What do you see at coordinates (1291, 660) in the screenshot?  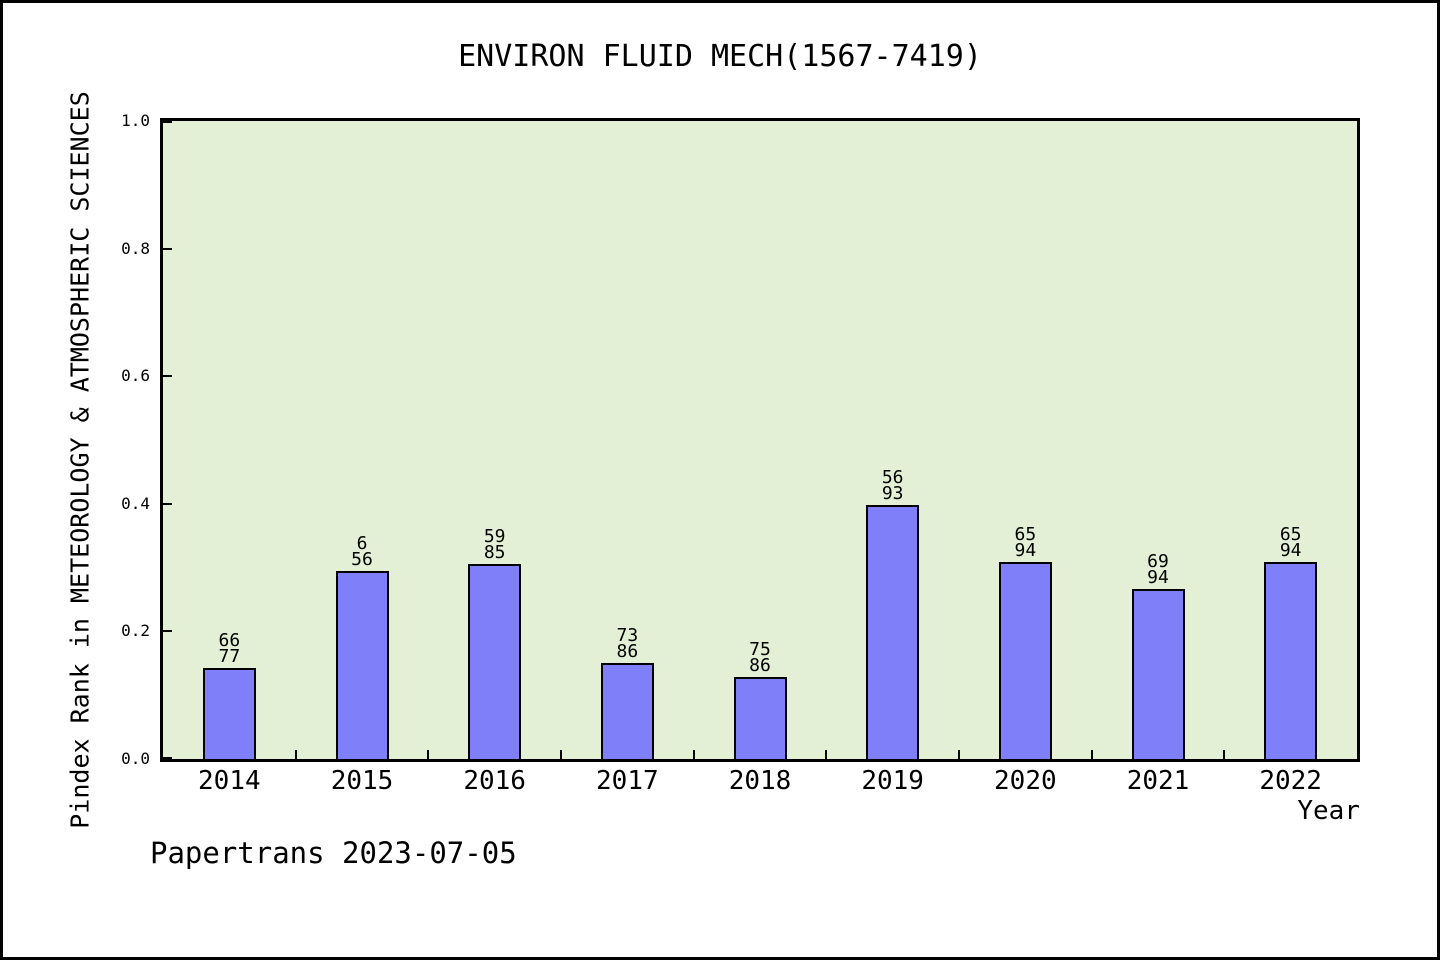 I see `bar-2022` at bounding box center [1291, 660].